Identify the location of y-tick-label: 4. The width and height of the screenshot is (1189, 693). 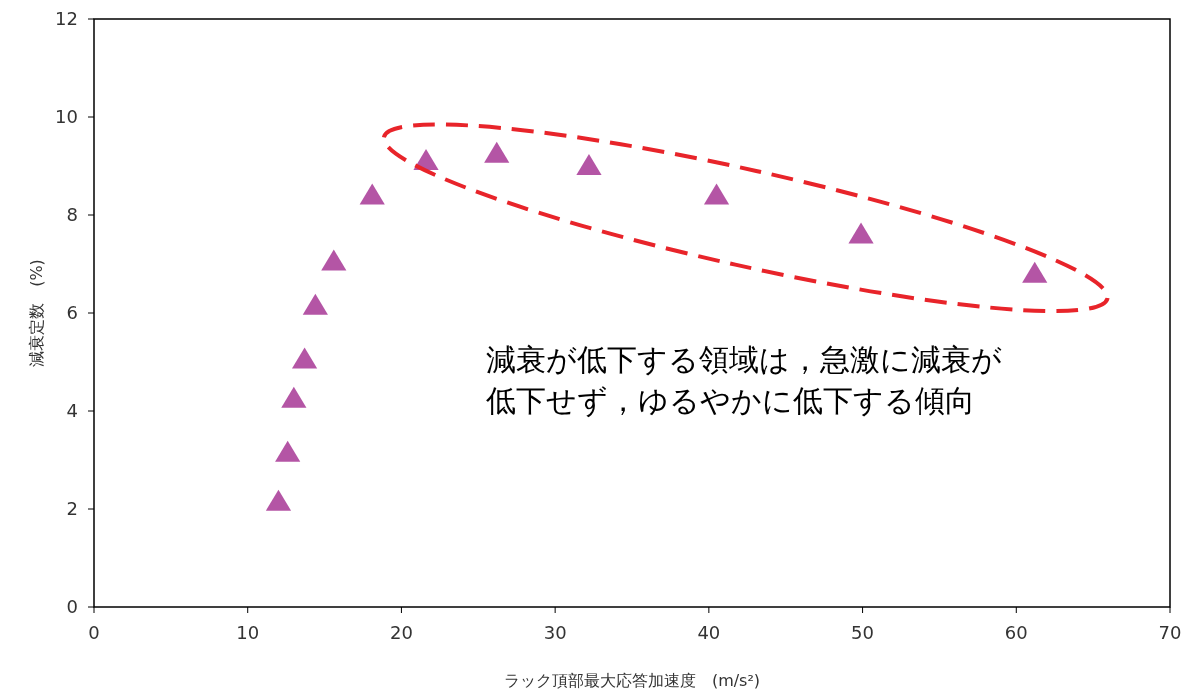
(72, 410).